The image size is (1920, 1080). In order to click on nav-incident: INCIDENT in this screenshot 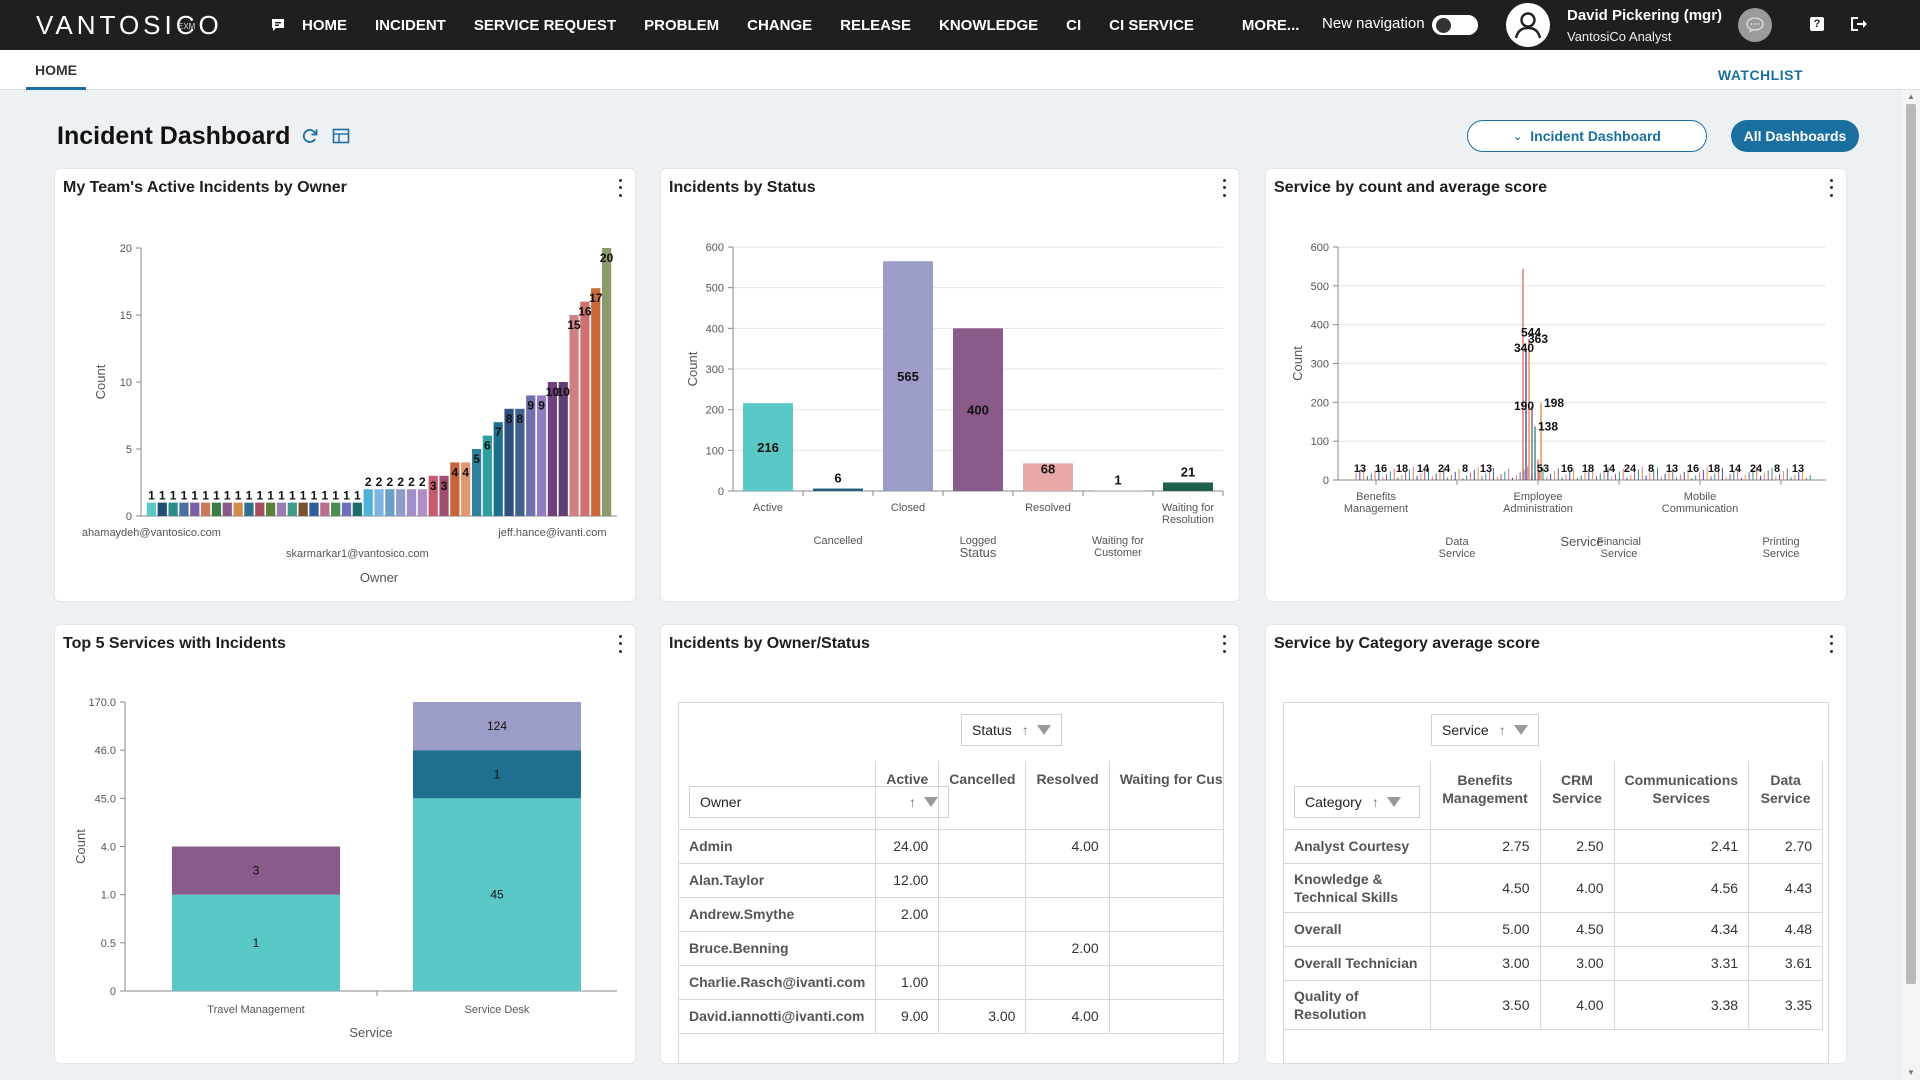, I will do `click(410, 25)`.